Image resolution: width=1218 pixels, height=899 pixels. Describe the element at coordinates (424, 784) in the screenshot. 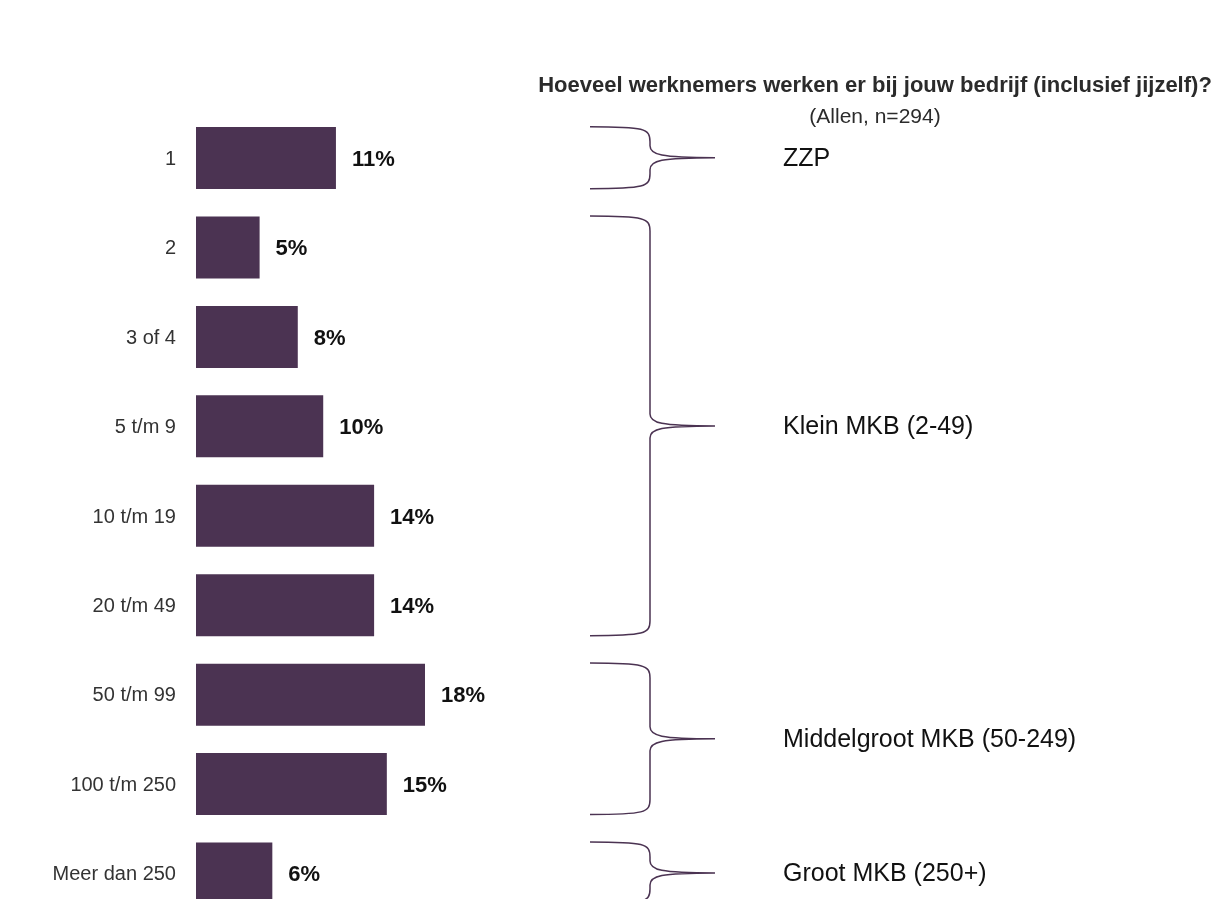

I see `data-label: 15%` at that location.